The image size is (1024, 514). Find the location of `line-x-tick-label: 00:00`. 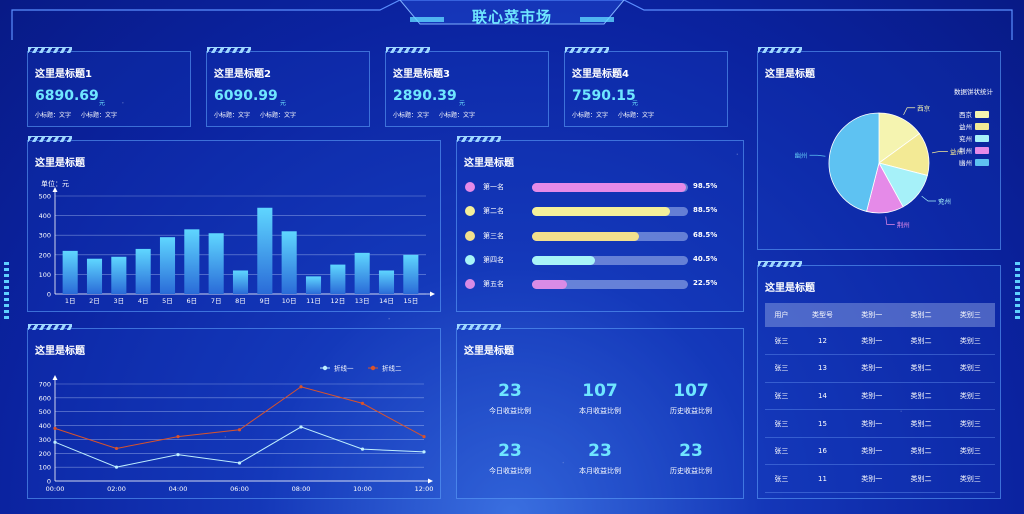

line-x-tick-label: 00:00 is located at coordinates (55, 489).